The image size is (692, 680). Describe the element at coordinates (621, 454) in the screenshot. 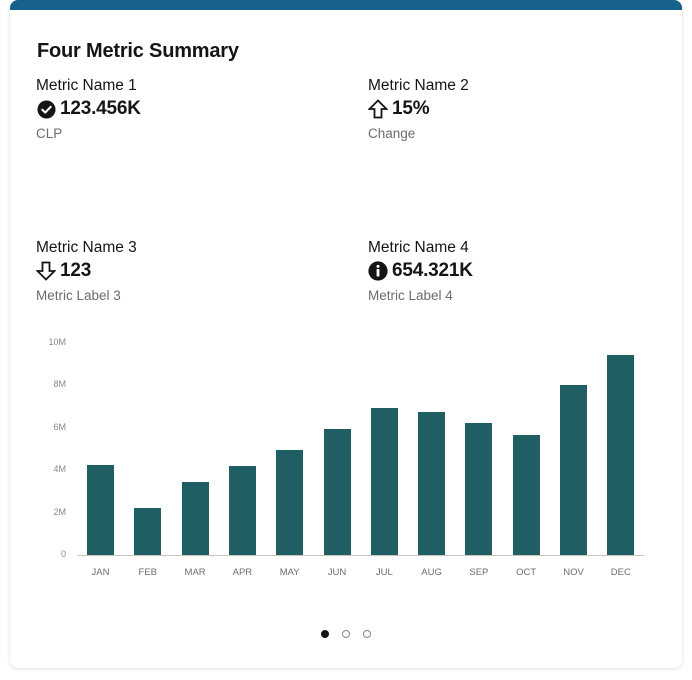

I see `bar-dec` at that location.